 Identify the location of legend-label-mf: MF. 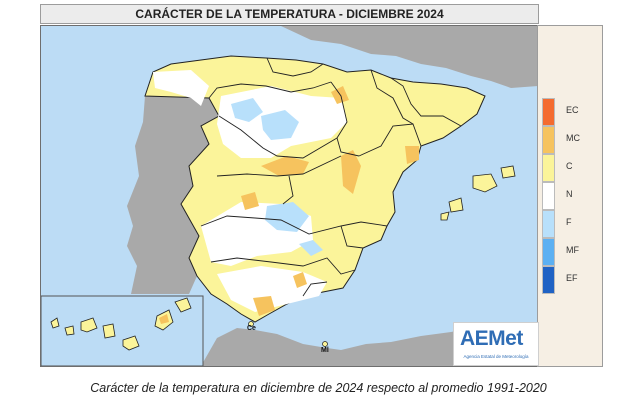
(572, 250).